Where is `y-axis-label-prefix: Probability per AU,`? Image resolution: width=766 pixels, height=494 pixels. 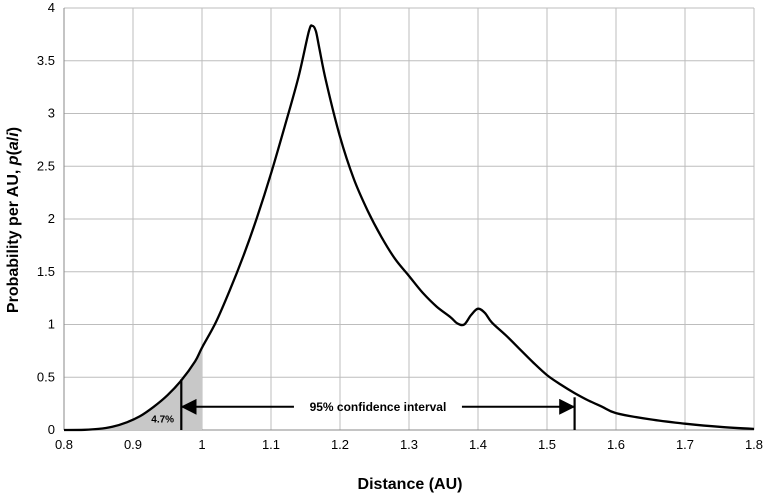 y-axis-label-prefix: Probability per AU, is located at coordinates (13, 239).